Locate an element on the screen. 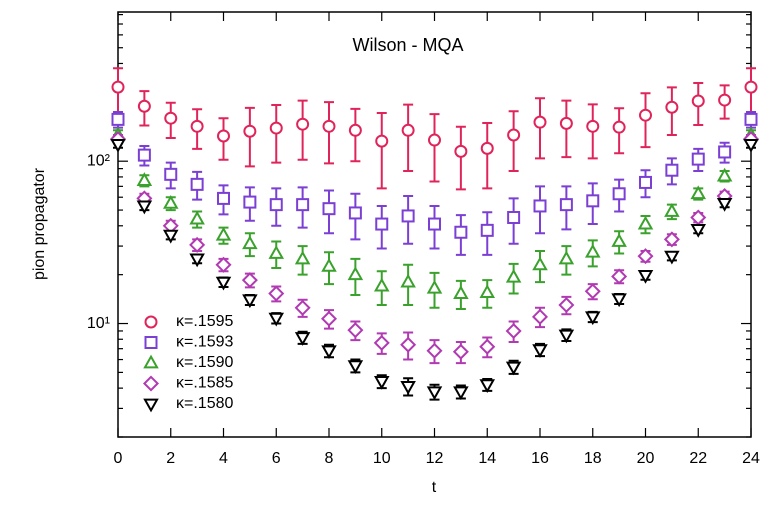 The height and width of the screenshot is (509, 763). chart-title: Wilson - MQA is located at coordinates (407, 45).